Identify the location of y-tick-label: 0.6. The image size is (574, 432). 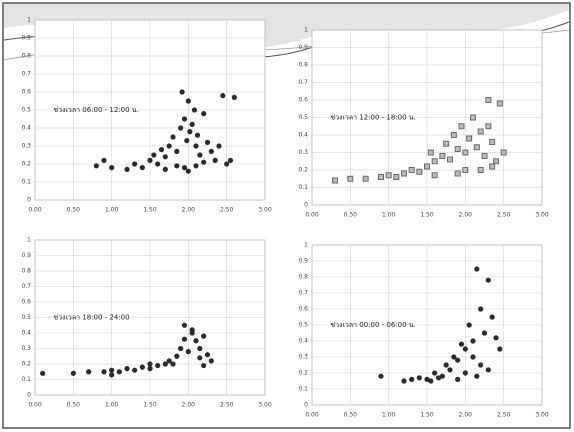
(303, 309).